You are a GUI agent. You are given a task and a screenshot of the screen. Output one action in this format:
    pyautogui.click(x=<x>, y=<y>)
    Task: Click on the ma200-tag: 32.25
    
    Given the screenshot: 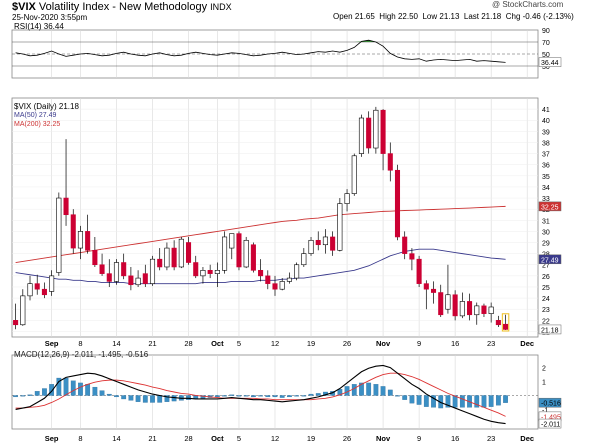 What is the action you would take?
    pyautogui.click(x=550, y=207)
    